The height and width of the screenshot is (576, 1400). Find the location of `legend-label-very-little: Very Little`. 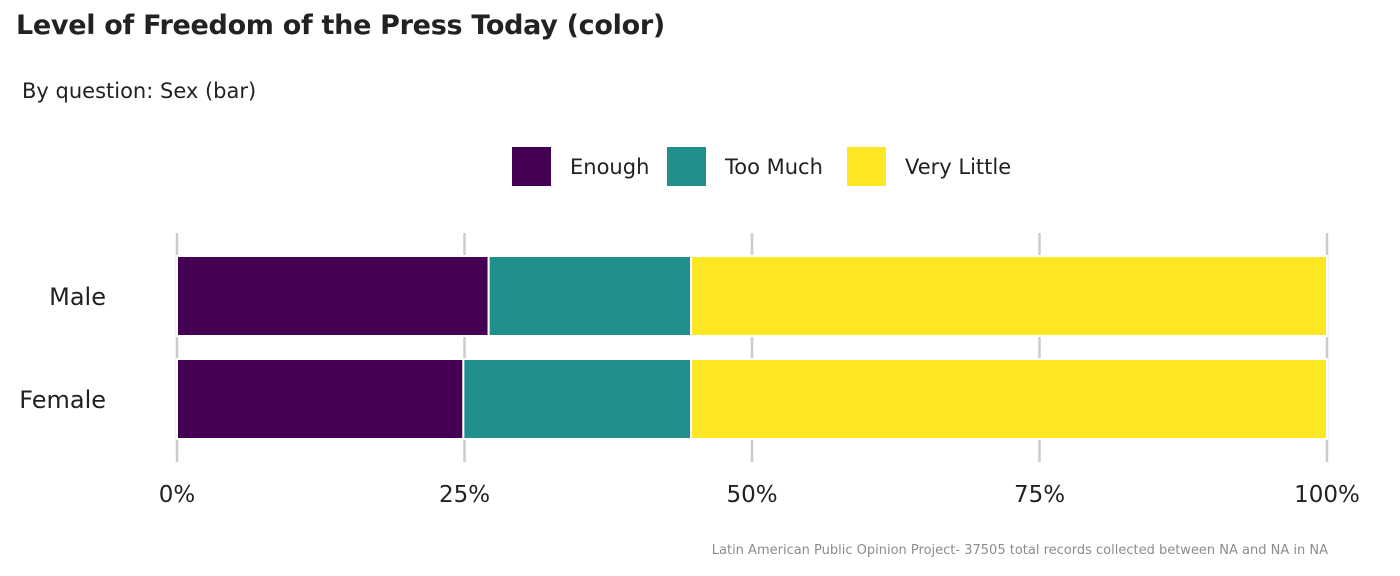

legend-label-very-little: Very Little is located at coordinates (958, 167).